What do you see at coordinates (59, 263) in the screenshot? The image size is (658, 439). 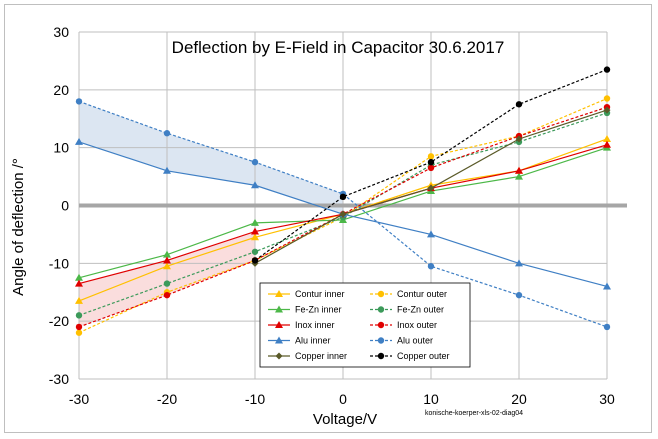 I see `y-tick-label: -10` at bounding box center [59, 263].